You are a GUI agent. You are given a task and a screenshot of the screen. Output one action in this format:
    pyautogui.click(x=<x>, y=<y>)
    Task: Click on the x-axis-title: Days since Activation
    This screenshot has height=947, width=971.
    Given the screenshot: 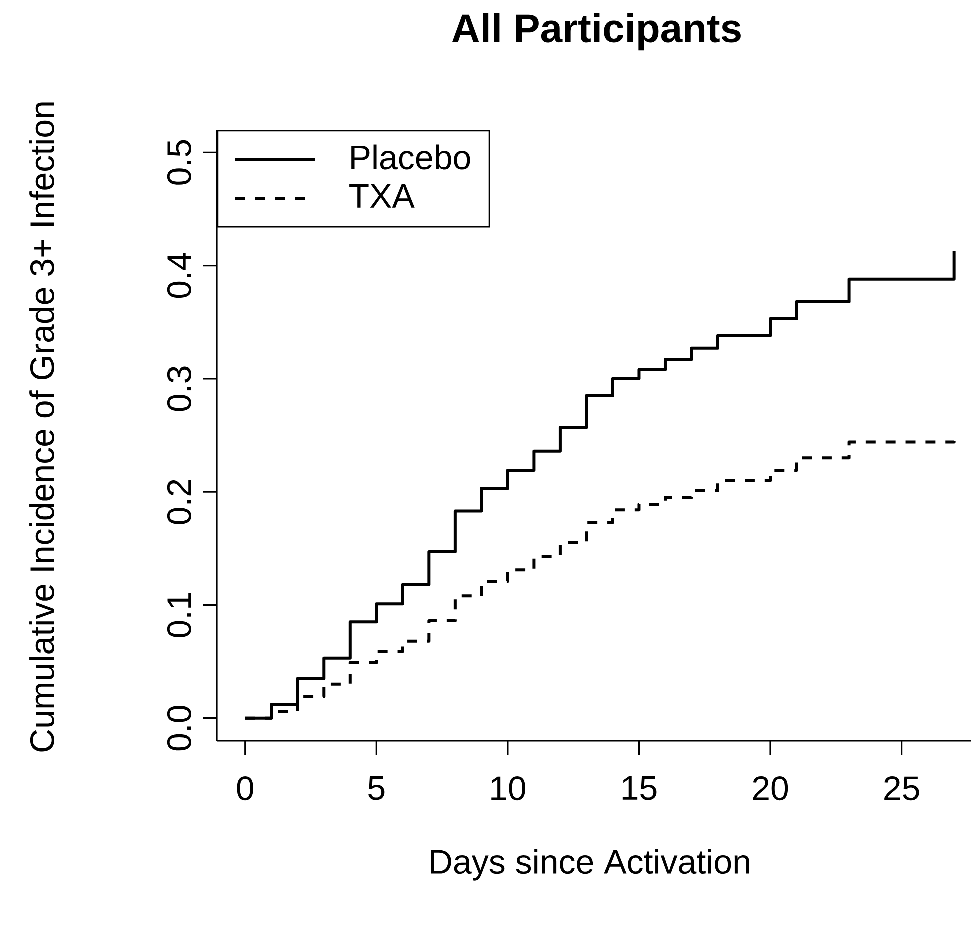 What is the action you would take?
    pyautogui.click(x=590, y=865)
    